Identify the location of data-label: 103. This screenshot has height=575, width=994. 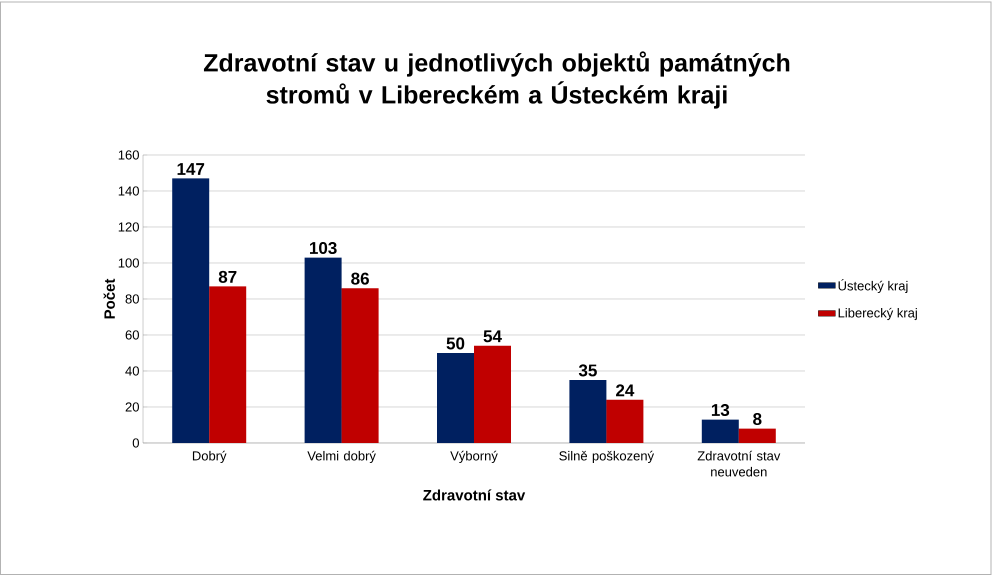
(323, 248).